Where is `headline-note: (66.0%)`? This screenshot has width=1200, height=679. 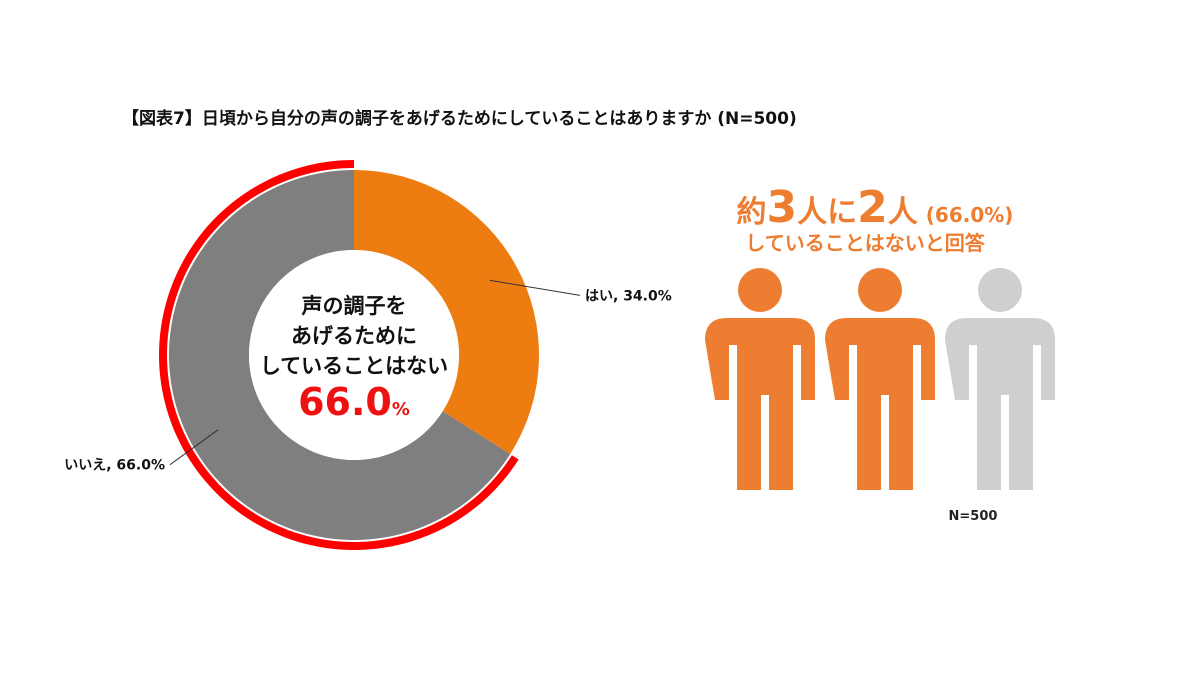 headline-note: (66.0%) is located at coordinates (970, 215).